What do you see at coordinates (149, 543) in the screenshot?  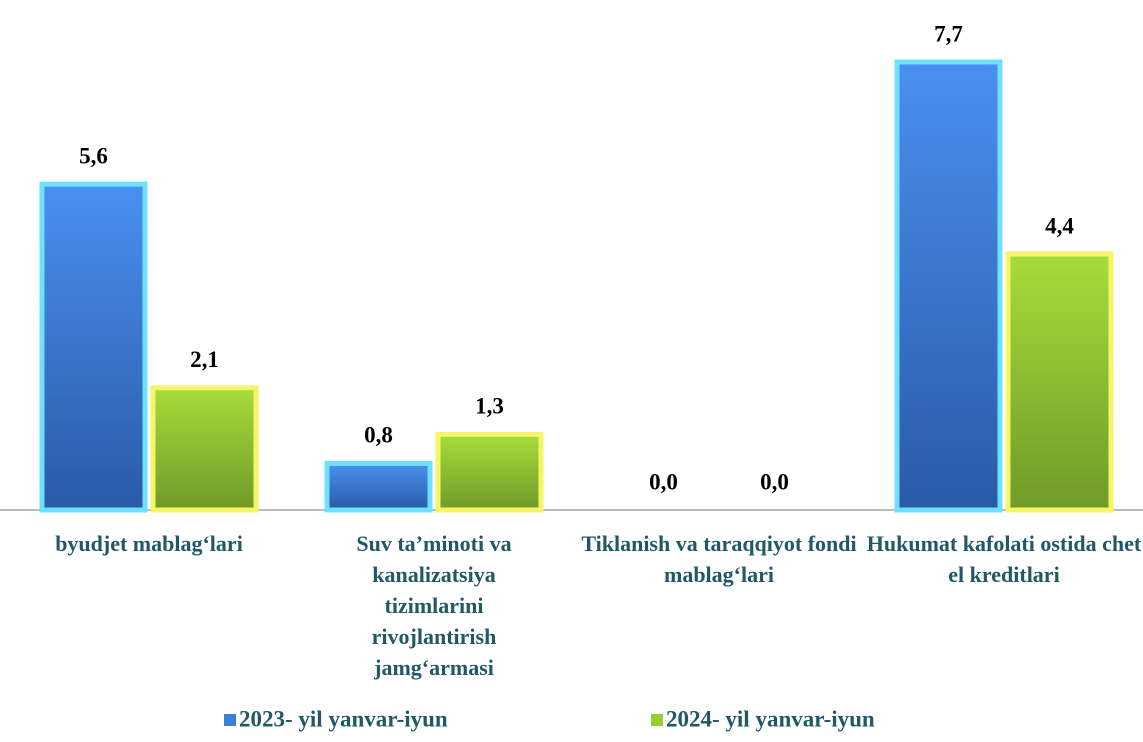 I see `x-tick-label: byudjet mablag‘lari` at bounding box center [149, 543].